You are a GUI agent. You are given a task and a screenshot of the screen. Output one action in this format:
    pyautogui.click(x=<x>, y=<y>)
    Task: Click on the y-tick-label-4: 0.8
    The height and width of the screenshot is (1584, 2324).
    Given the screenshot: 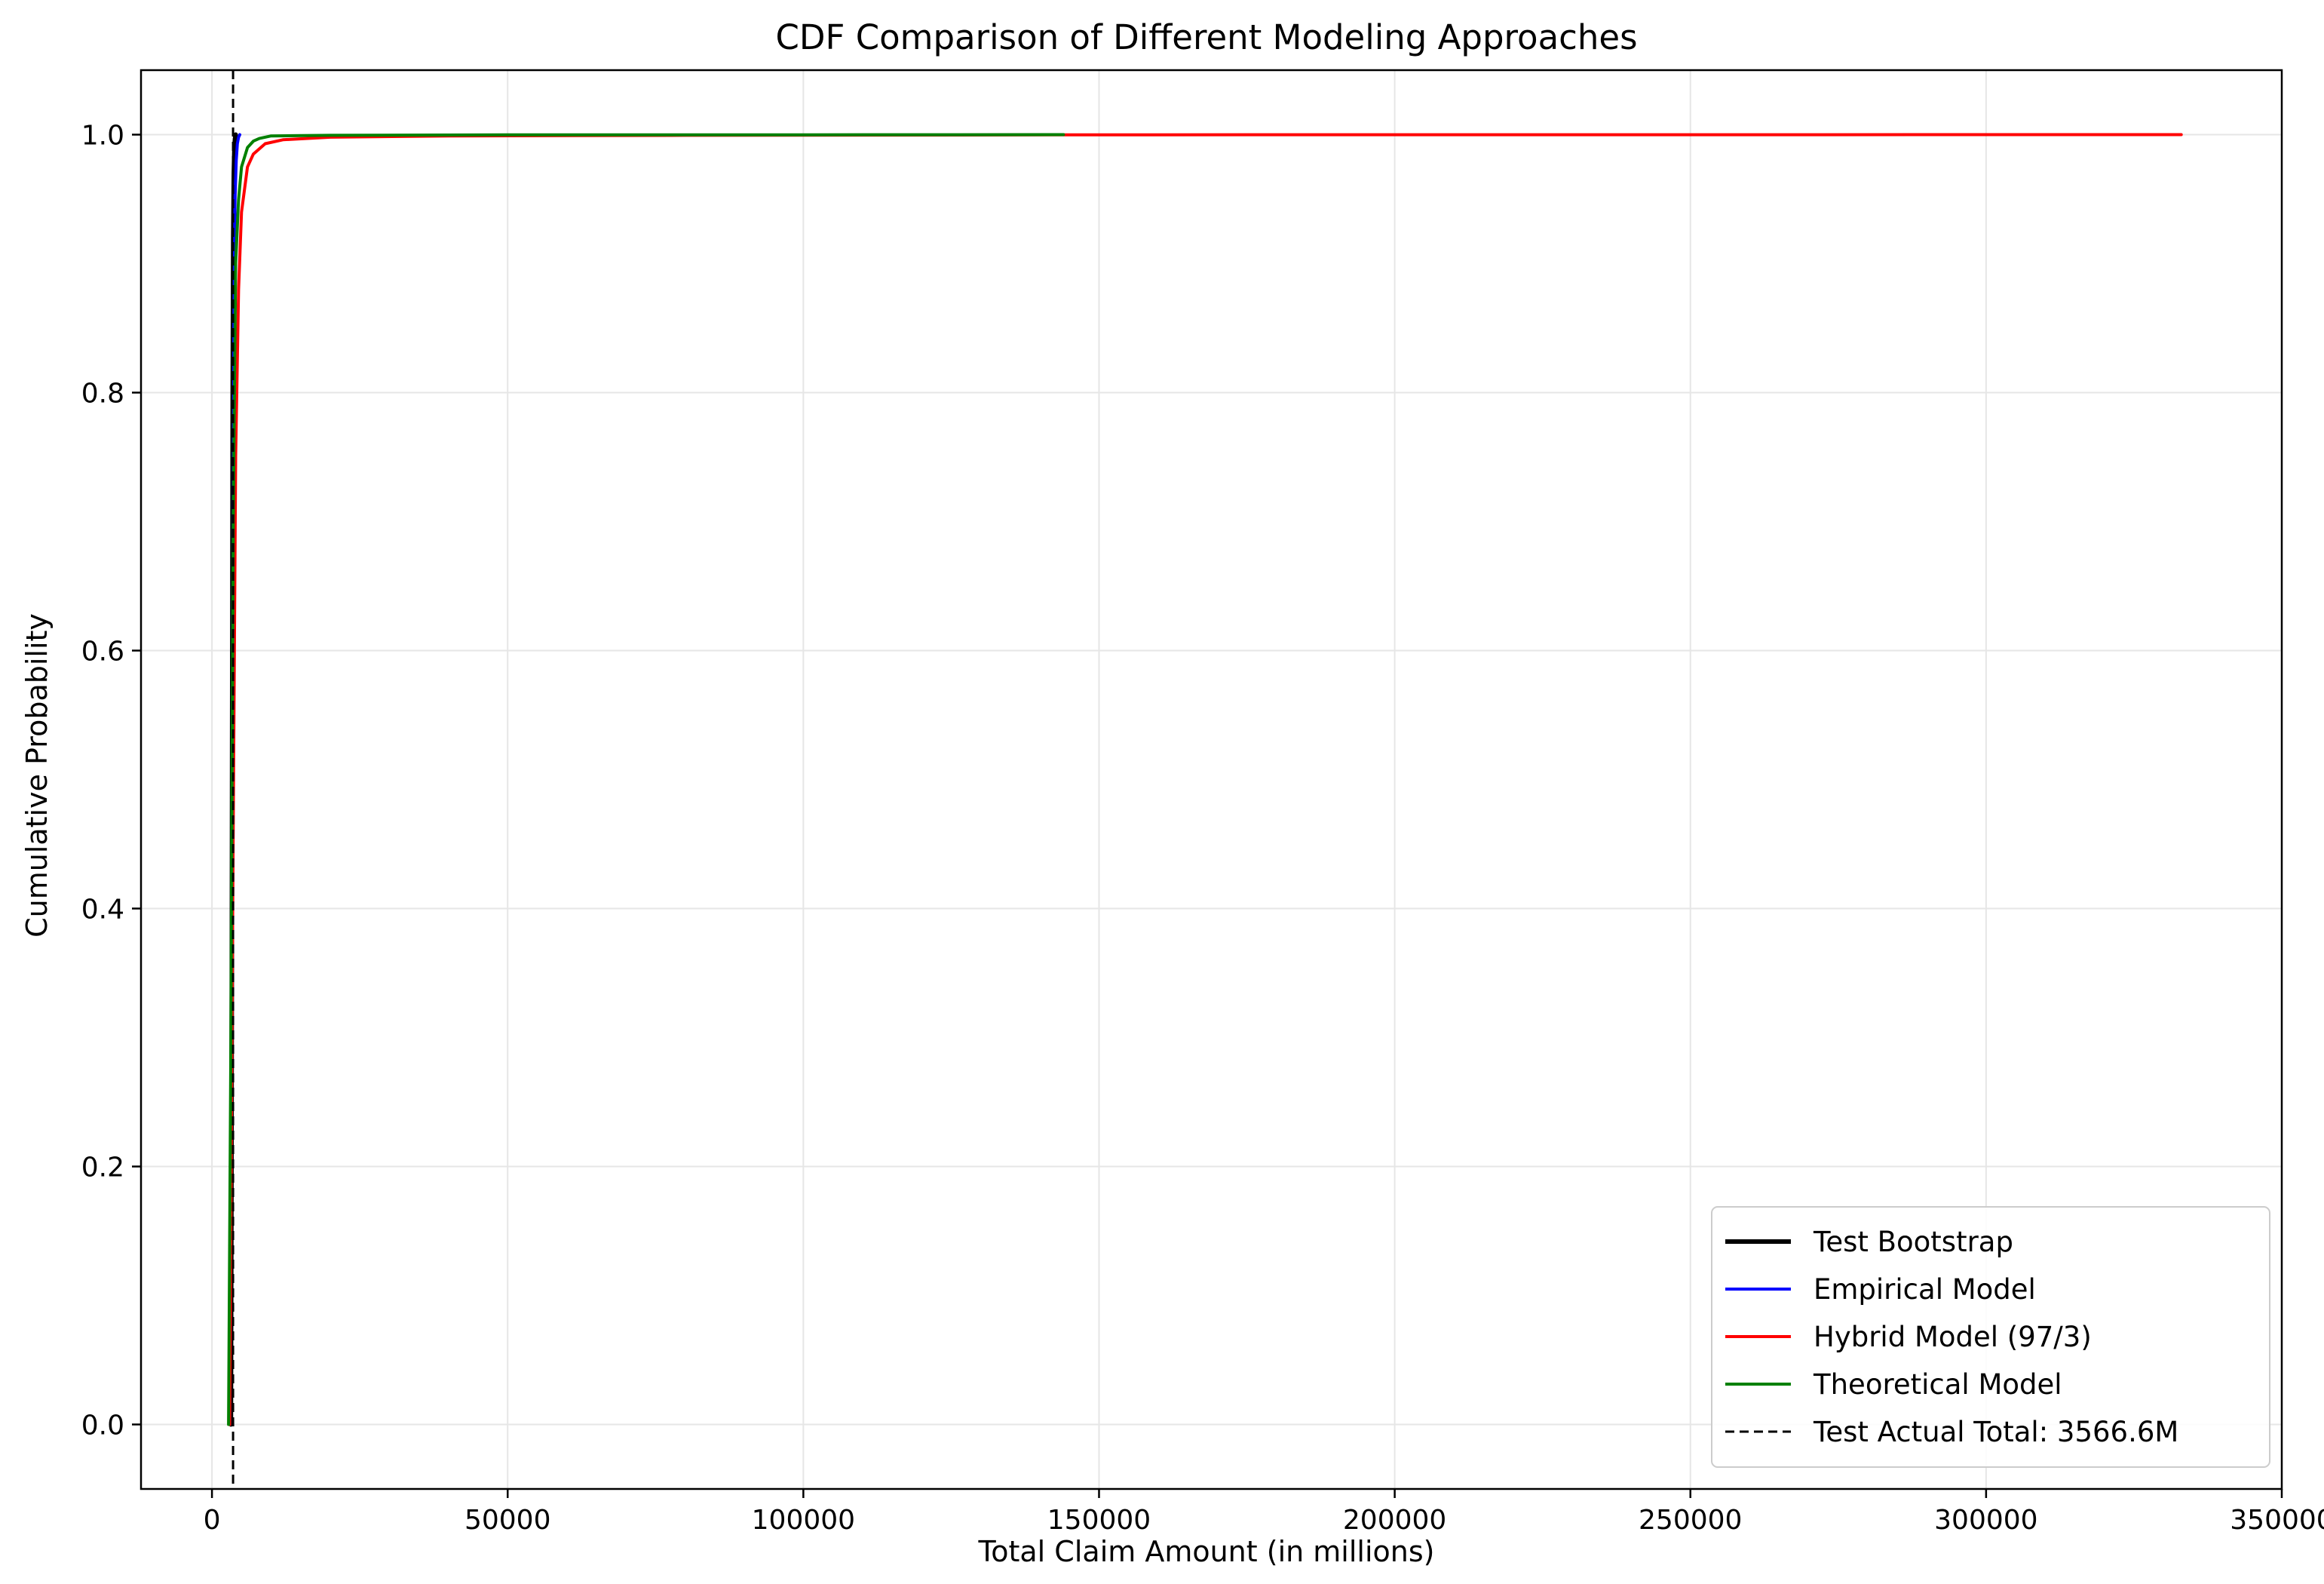 What is the action you would take?
    pyautogui.click(x=103, y=394)
    